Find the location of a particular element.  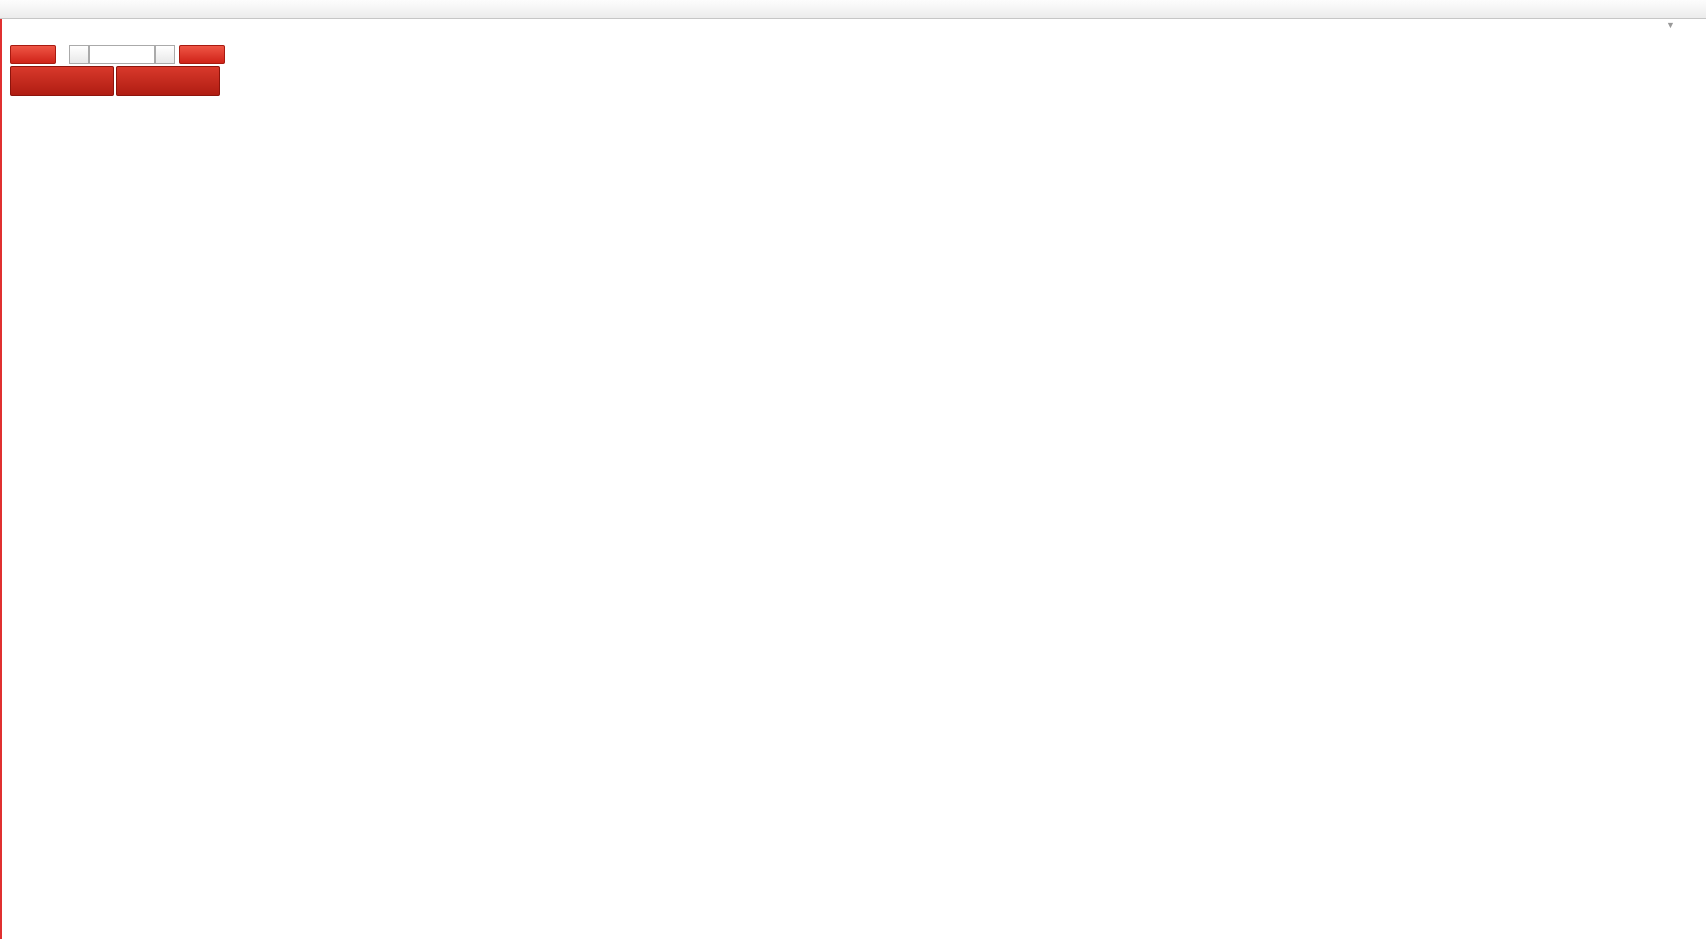

volume-increase-button is located at coordinates (165, 54).